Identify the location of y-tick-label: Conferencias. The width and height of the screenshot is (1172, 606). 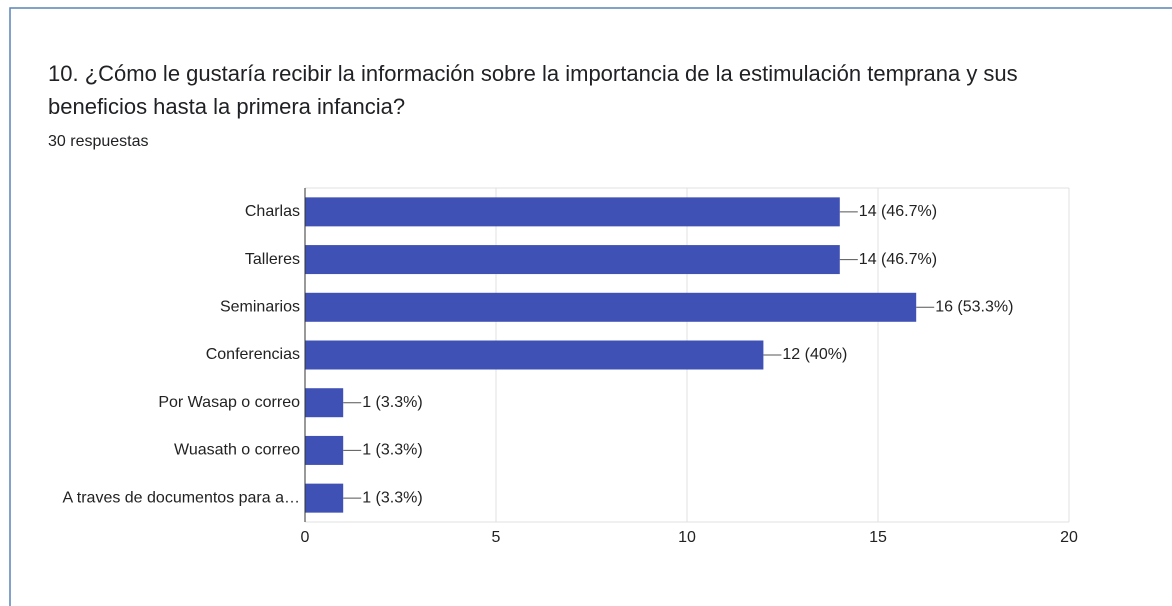
(253, 354).